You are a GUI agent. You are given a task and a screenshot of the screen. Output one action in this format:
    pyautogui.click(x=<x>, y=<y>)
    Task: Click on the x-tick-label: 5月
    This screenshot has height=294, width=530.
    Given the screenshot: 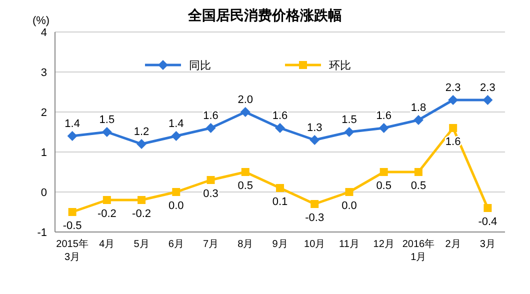 What is the action you would take?
    pyautogui.click(x=142, y=244)
    